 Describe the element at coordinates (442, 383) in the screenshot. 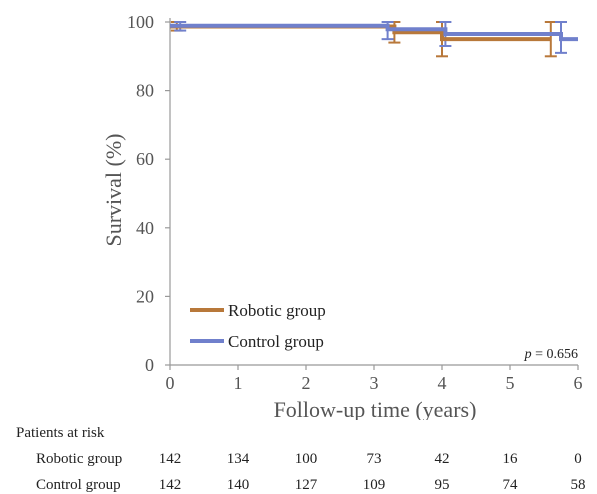

I see `x-tick-label: 4` at that location.